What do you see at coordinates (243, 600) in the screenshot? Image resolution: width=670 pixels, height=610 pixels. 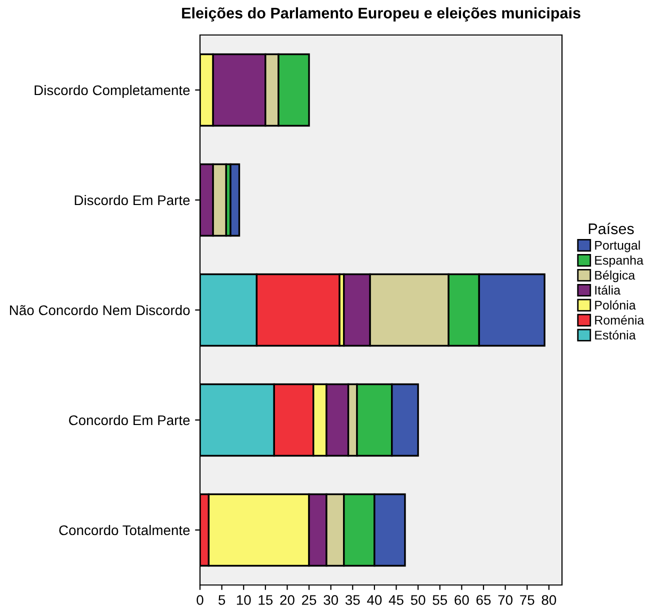 I see `x-tick-label: 10` at bounding box center [243, 600].